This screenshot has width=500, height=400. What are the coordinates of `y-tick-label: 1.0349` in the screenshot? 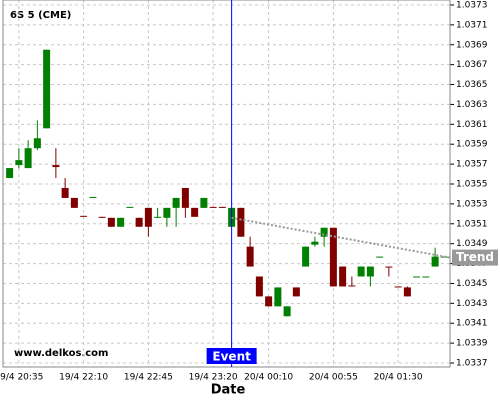 It's located at (472, 244).